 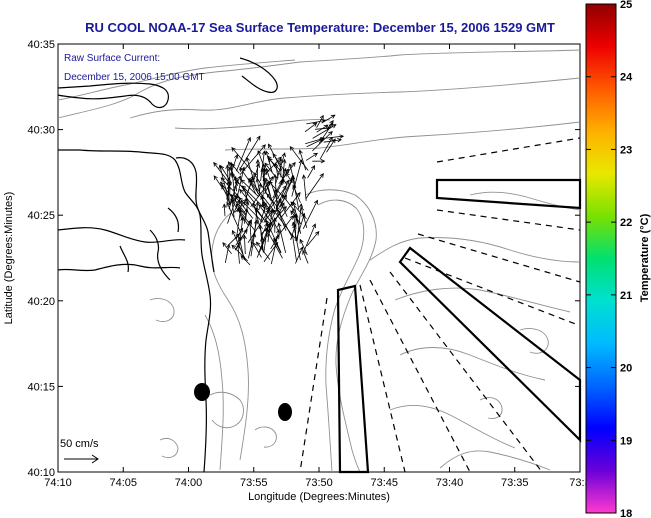 I want to click on y-tick-label: 40:10, so click(x=41, y=473).